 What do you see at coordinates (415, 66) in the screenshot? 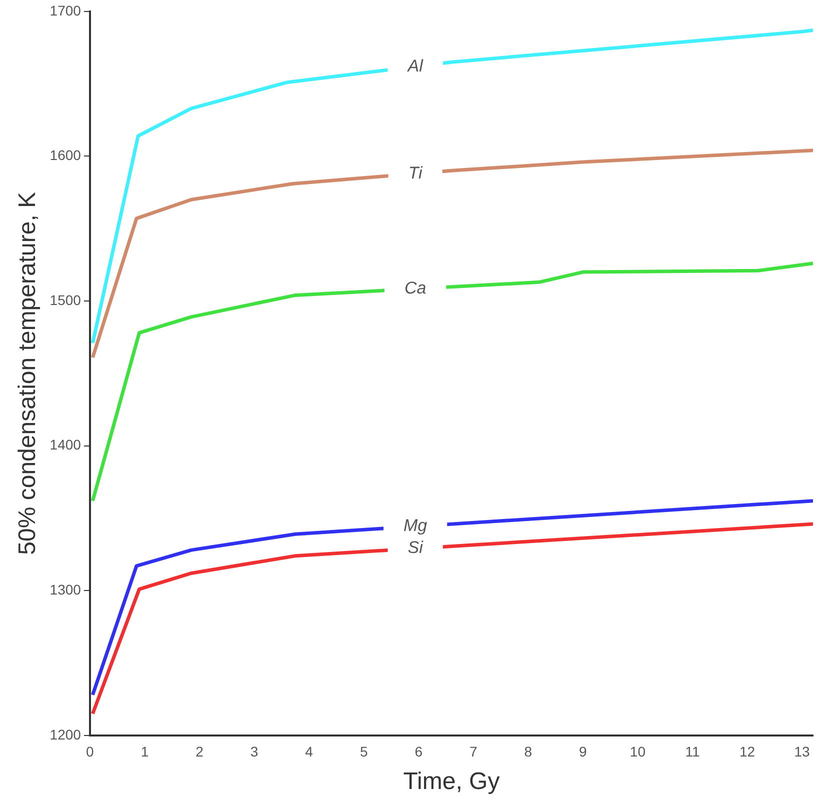
I see `series-label: Al` at bounding box center [415, 66].